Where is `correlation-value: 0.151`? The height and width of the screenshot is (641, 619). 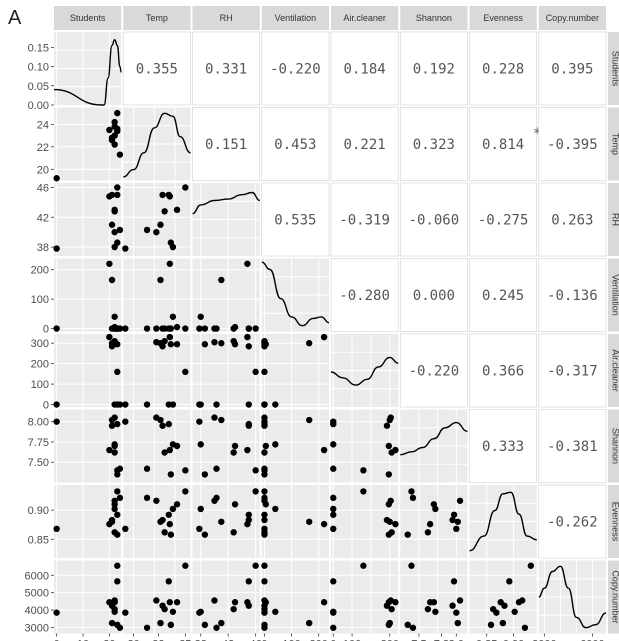 correlation-value: 0.151 is located at coordinates (226, 145).